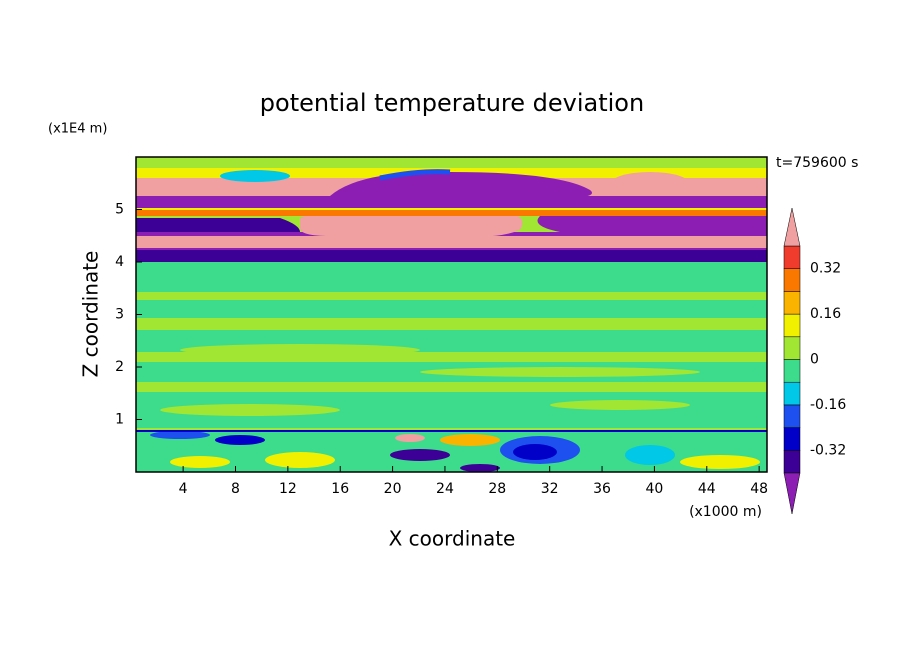 This screenshot has height=654, width=904. I want to click on colorbar-tick-label: 0.32, so click(825, 269).